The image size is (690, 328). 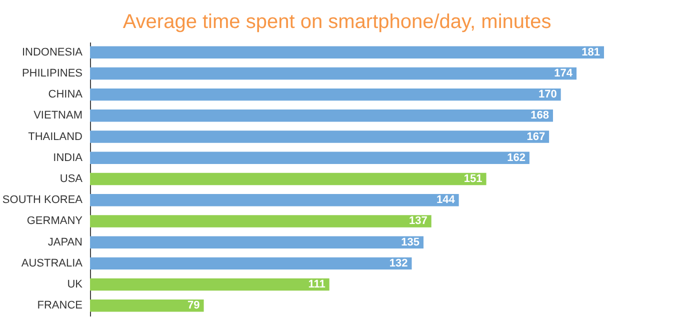 What do you see at coordinates (66, 94) in the screenshot?
I see `y-tick-label: CHINA` at bounding box center [66, 94].